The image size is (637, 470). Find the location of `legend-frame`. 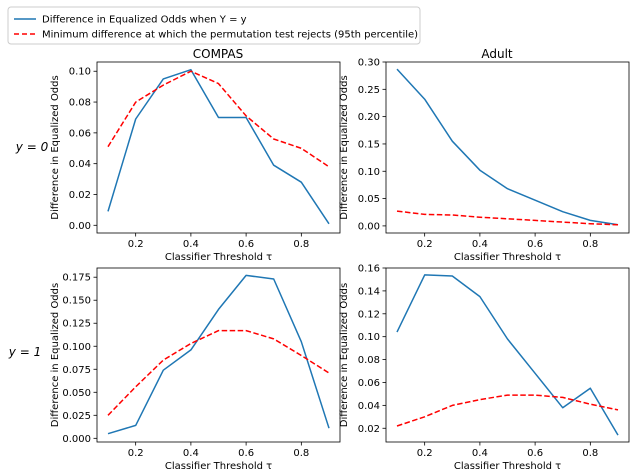

legend-frame is located at coordinates (214, 25).